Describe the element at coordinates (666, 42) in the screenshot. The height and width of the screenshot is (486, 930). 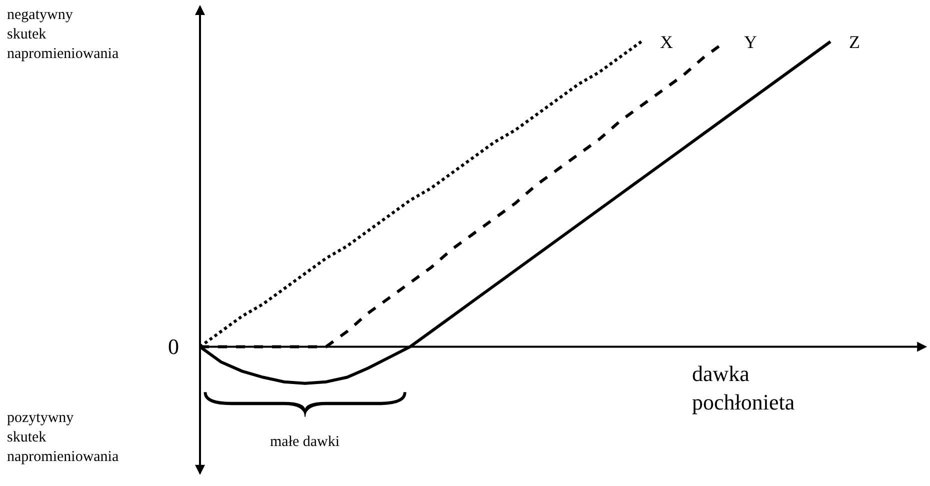
I see `series-label: X` at that location.